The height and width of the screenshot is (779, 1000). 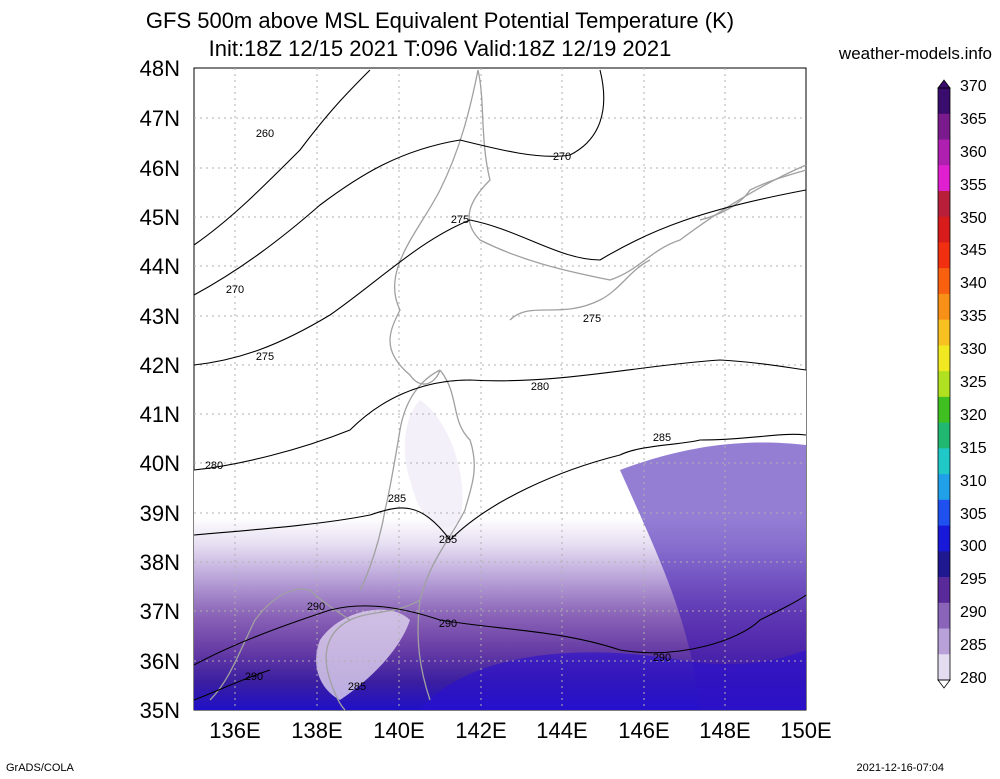 What do you see at coordinates (973, 185) in the screenshot?
I see `colorbar-label: 355` at bounding box center [973, 185].